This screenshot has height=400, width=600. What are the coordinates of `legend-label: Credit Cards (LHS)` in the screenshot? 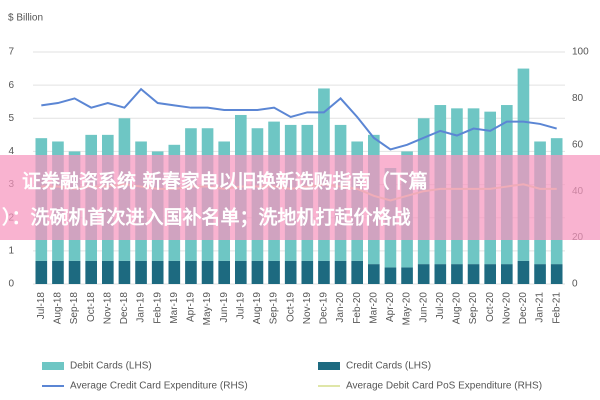 It's located at (388, 366).